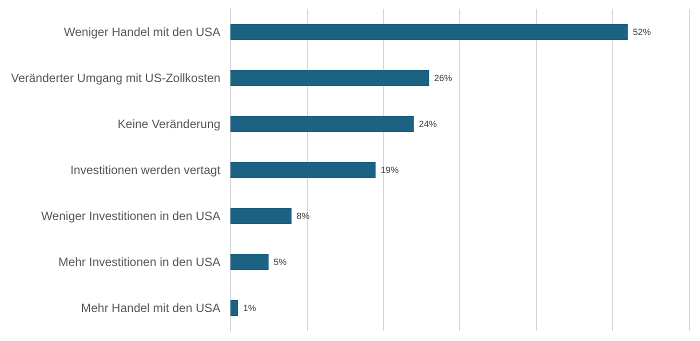  I want to click on data-label: 19%, so click(389, 170).